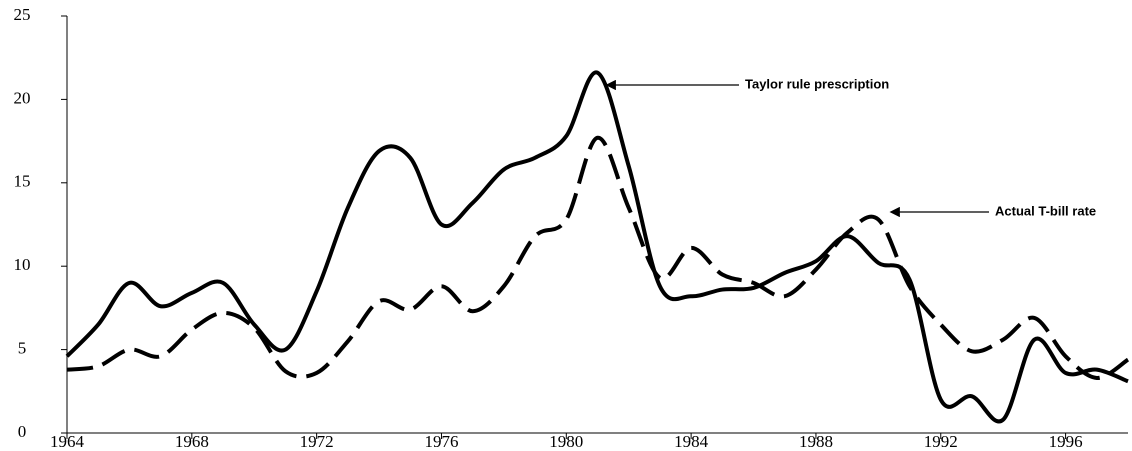 The image size is (1132, 451). What do you see at coordinates (691, 441) in the screenshot?
I see `x-tick-label: 1984` at bounding box center [691, 441].